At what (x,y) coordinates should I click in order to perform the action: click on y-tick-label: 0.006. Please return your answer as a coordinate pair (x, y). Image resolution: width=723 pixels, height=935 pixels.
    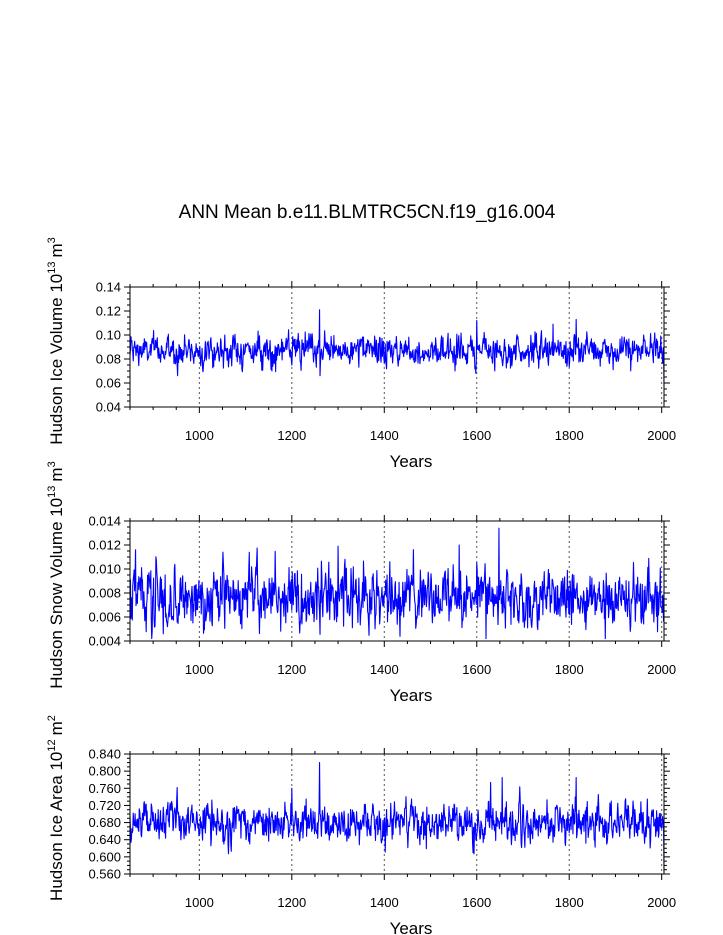
    Looking at the image, I should click on (104, 617).